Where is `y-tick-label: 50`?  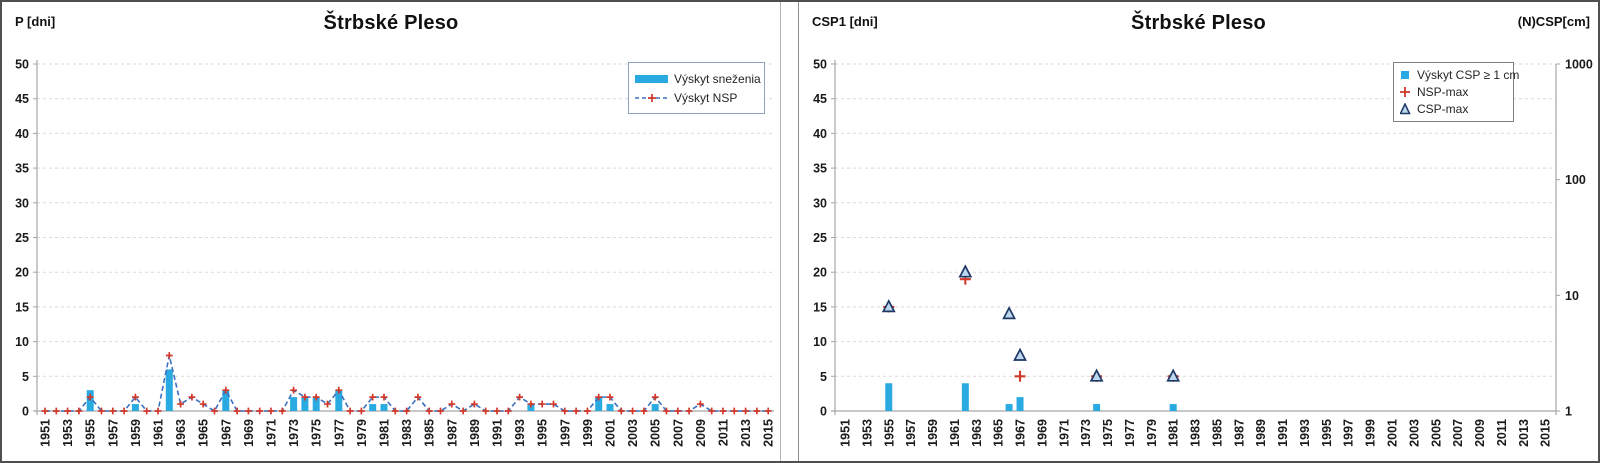
y-tick-label: 50 is located at coordinates (22, 65).